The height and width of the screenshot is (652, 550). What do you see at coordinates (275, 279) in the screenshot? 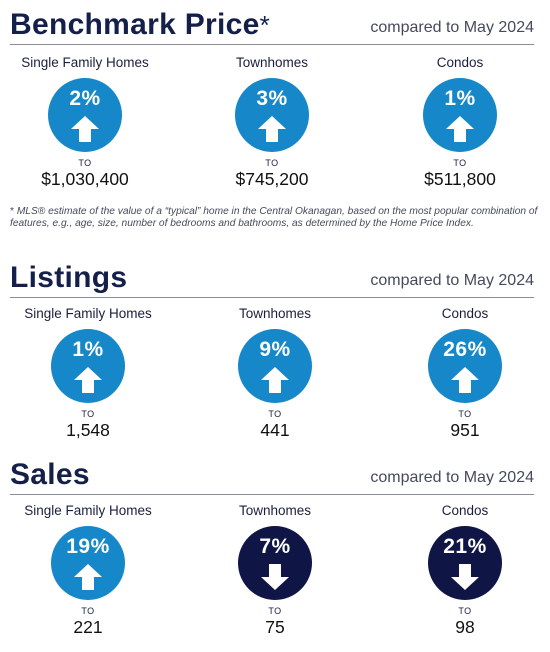
I see `section-header: Listings compared to May 2024` at bounding box center [275, 279].